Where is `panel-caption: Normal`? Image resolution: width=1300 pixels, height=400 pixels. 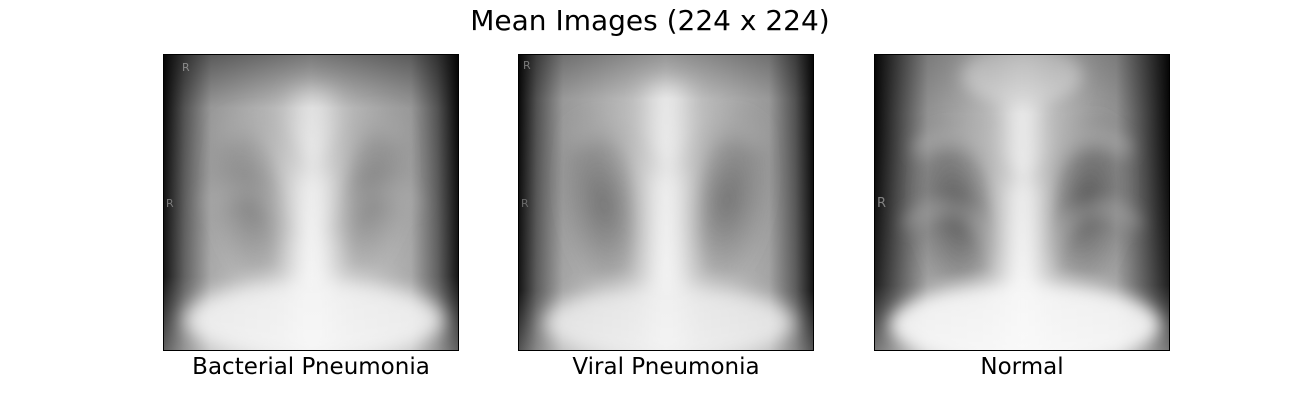
panel-caption: Normal is located at coordinates (1022, 367).